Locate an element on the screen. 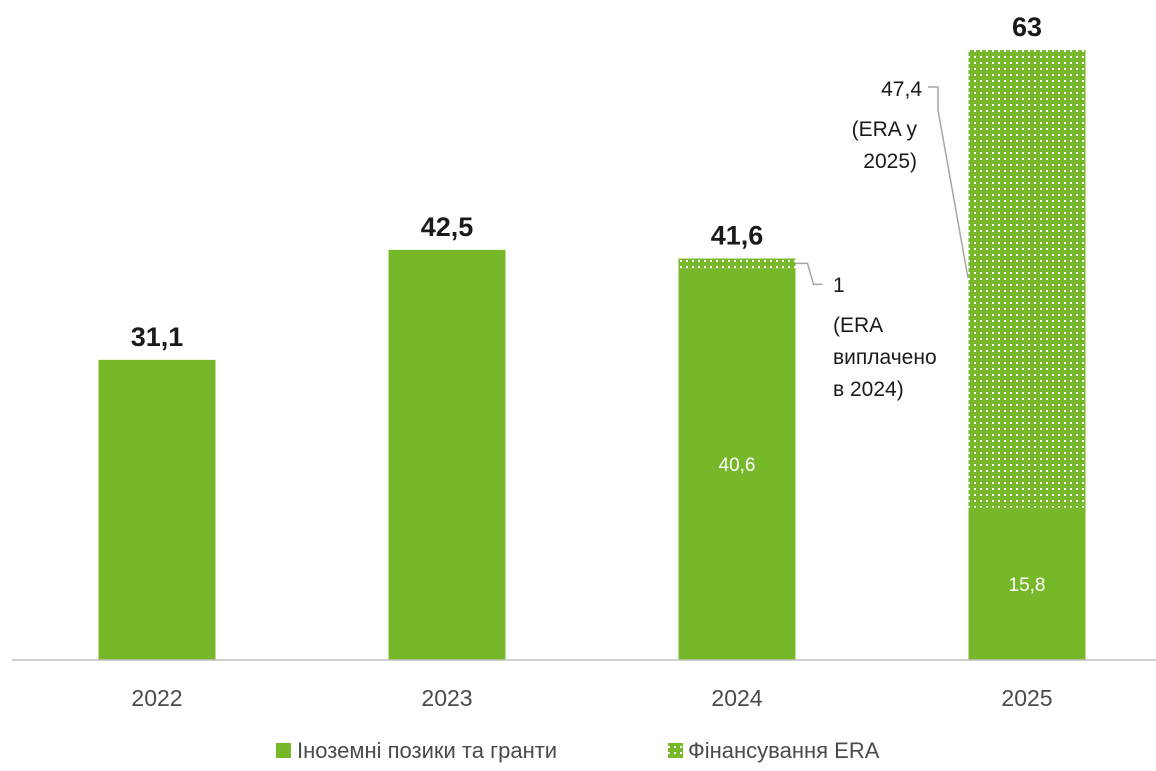 This screenshot has width=1156, height=771. segment-label-2025: 15,8 is located at coordinates (1027, 585).